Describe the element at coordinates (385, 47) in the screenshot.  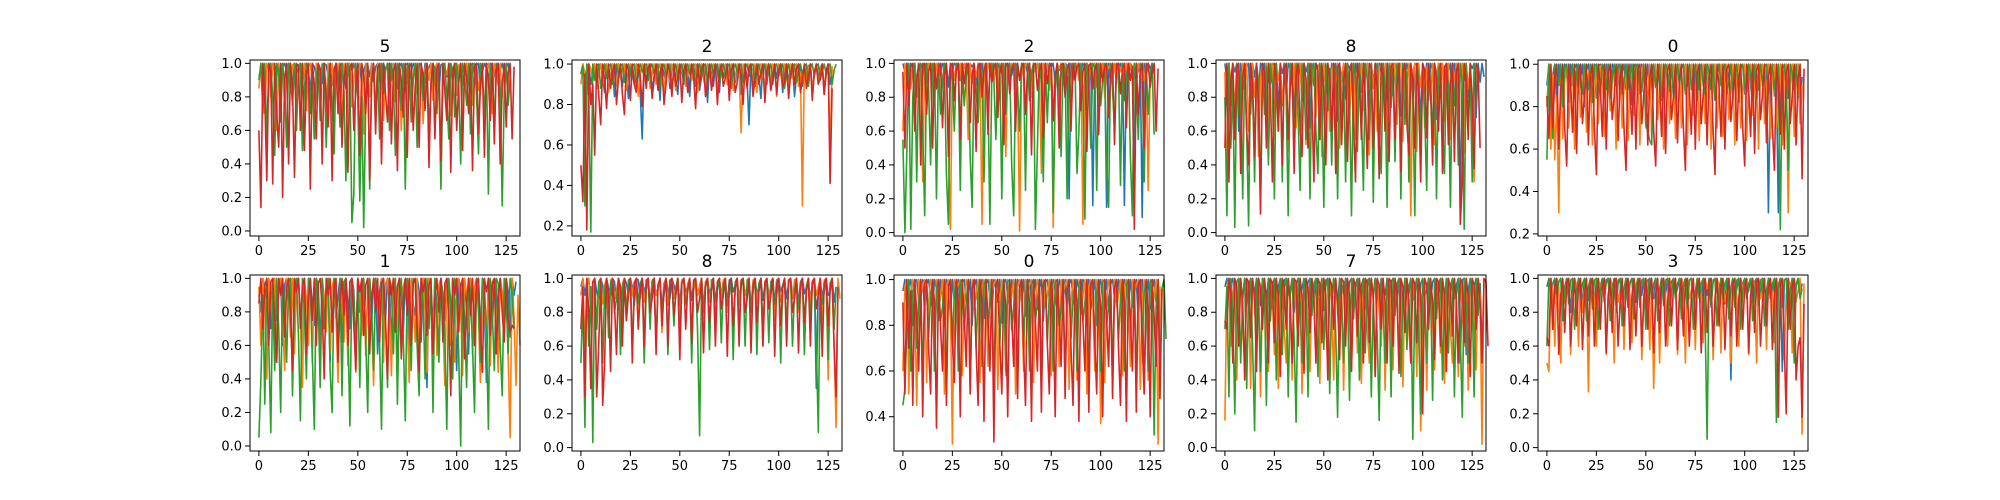
I see `panel-1-title: 5` at that location.